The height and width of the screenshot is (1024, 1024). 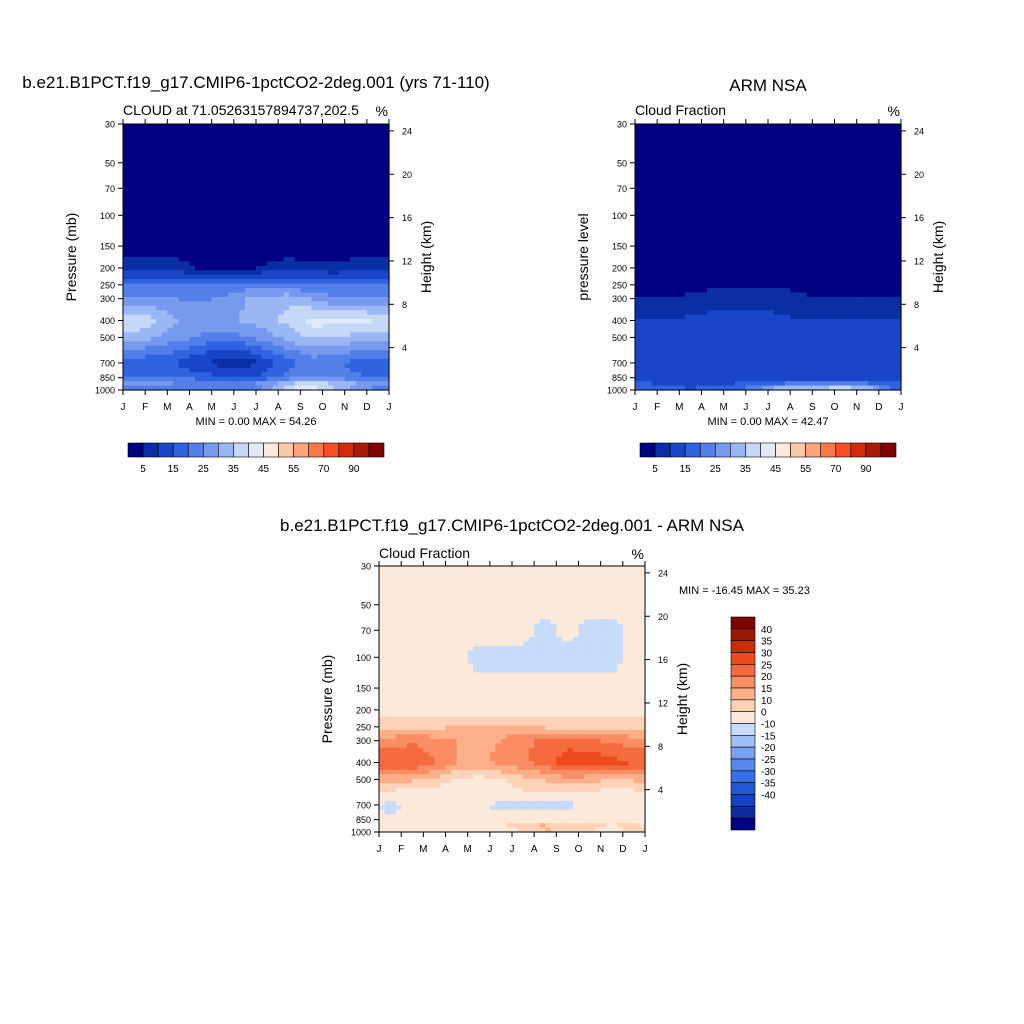 I want to click on panel-model-xtick-label: M, so click(x=167, y=407).